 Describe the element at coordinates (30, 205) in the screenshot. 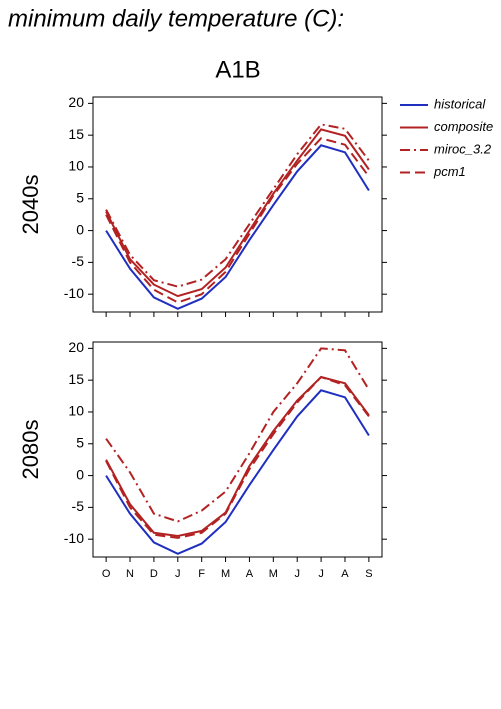

I see `row-label: 2040s` at that location.